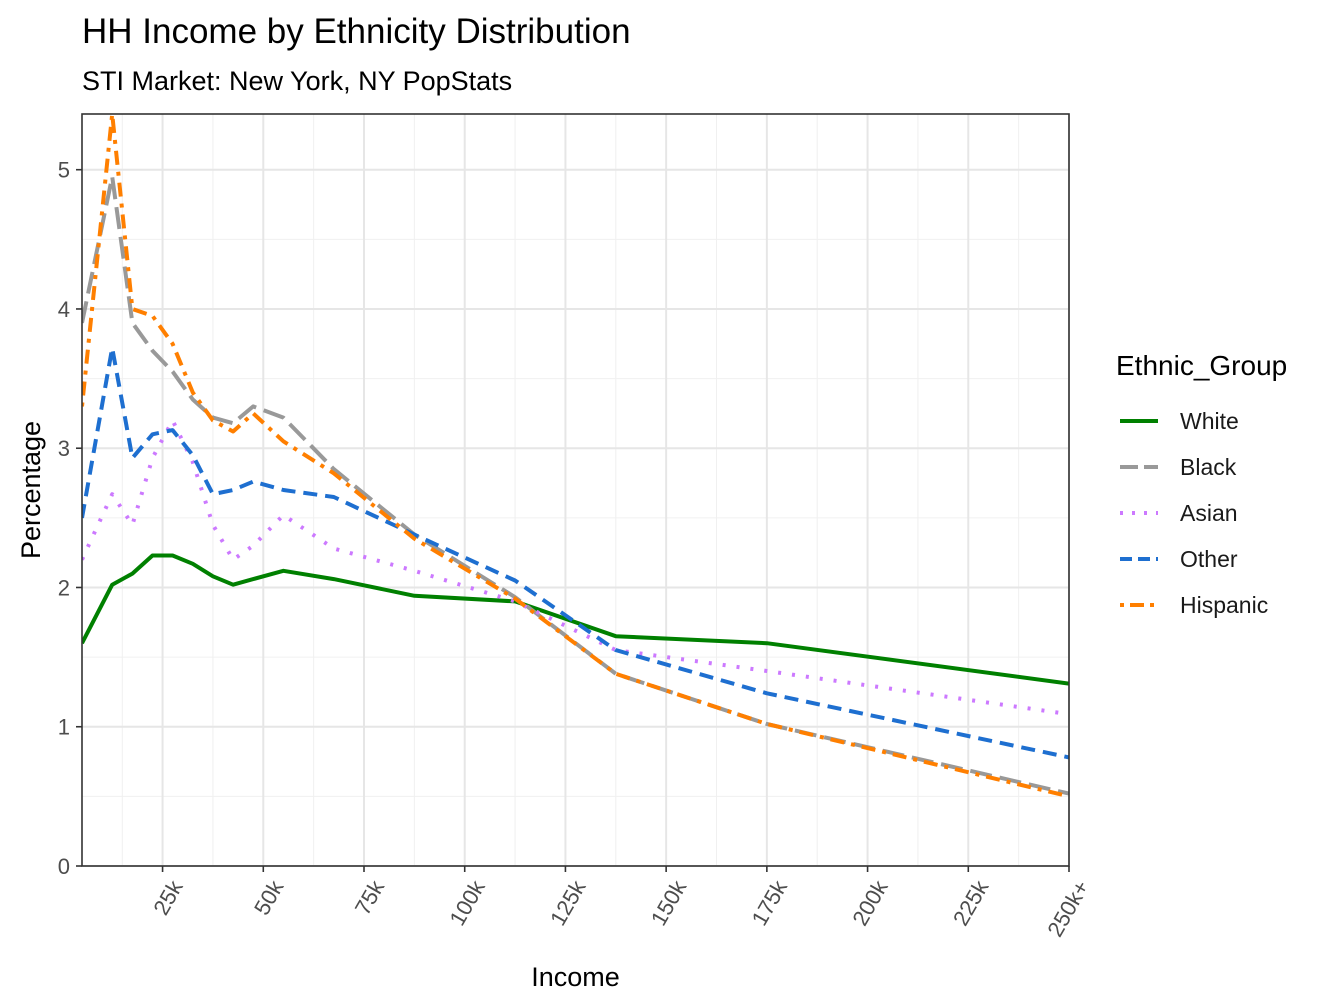  I want to click on x-tick-label: 175k, so click(770, 902).